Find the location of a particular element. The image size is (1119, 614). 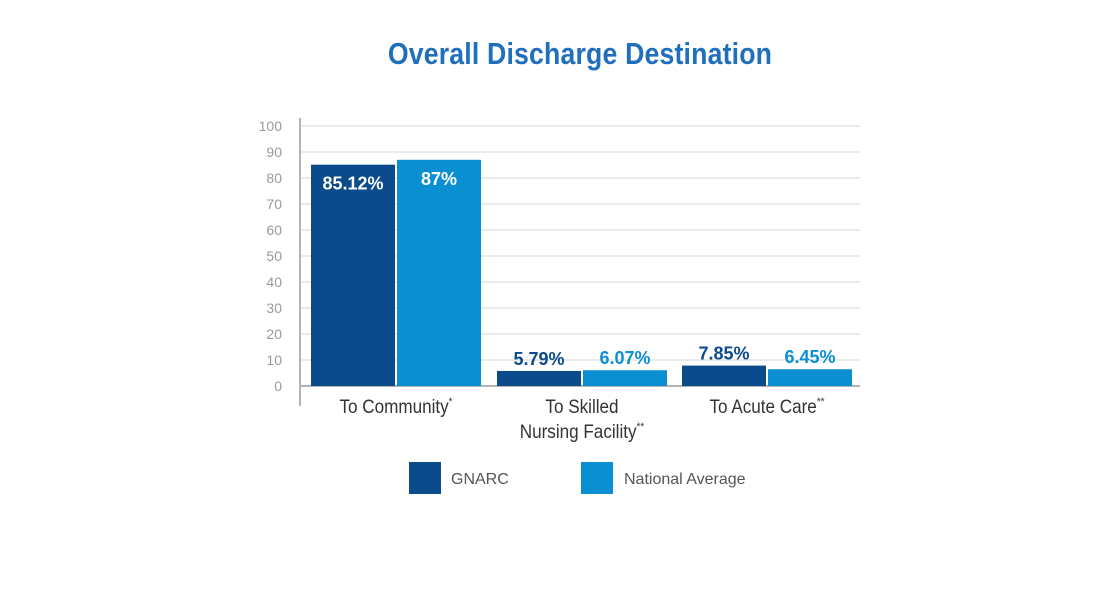

data-label: 5.79% is located at coordinates (538, 359).